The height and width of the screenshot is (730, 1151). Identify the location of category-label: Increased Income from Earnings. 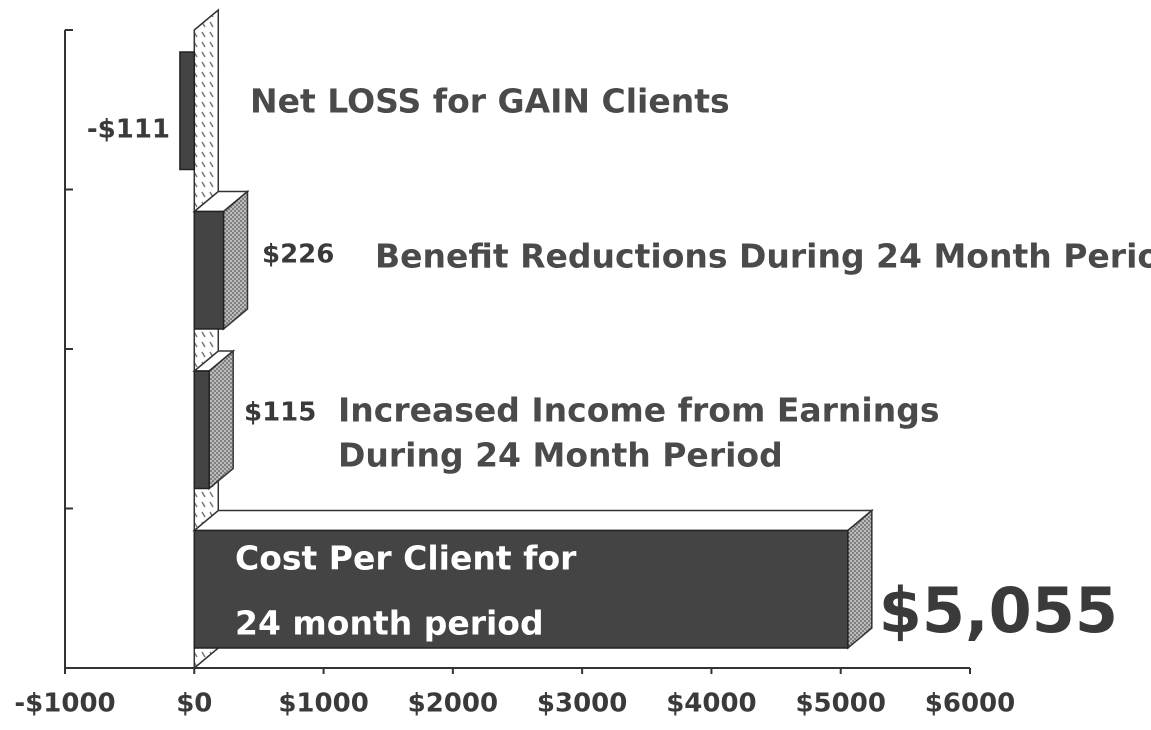
(638, 410).